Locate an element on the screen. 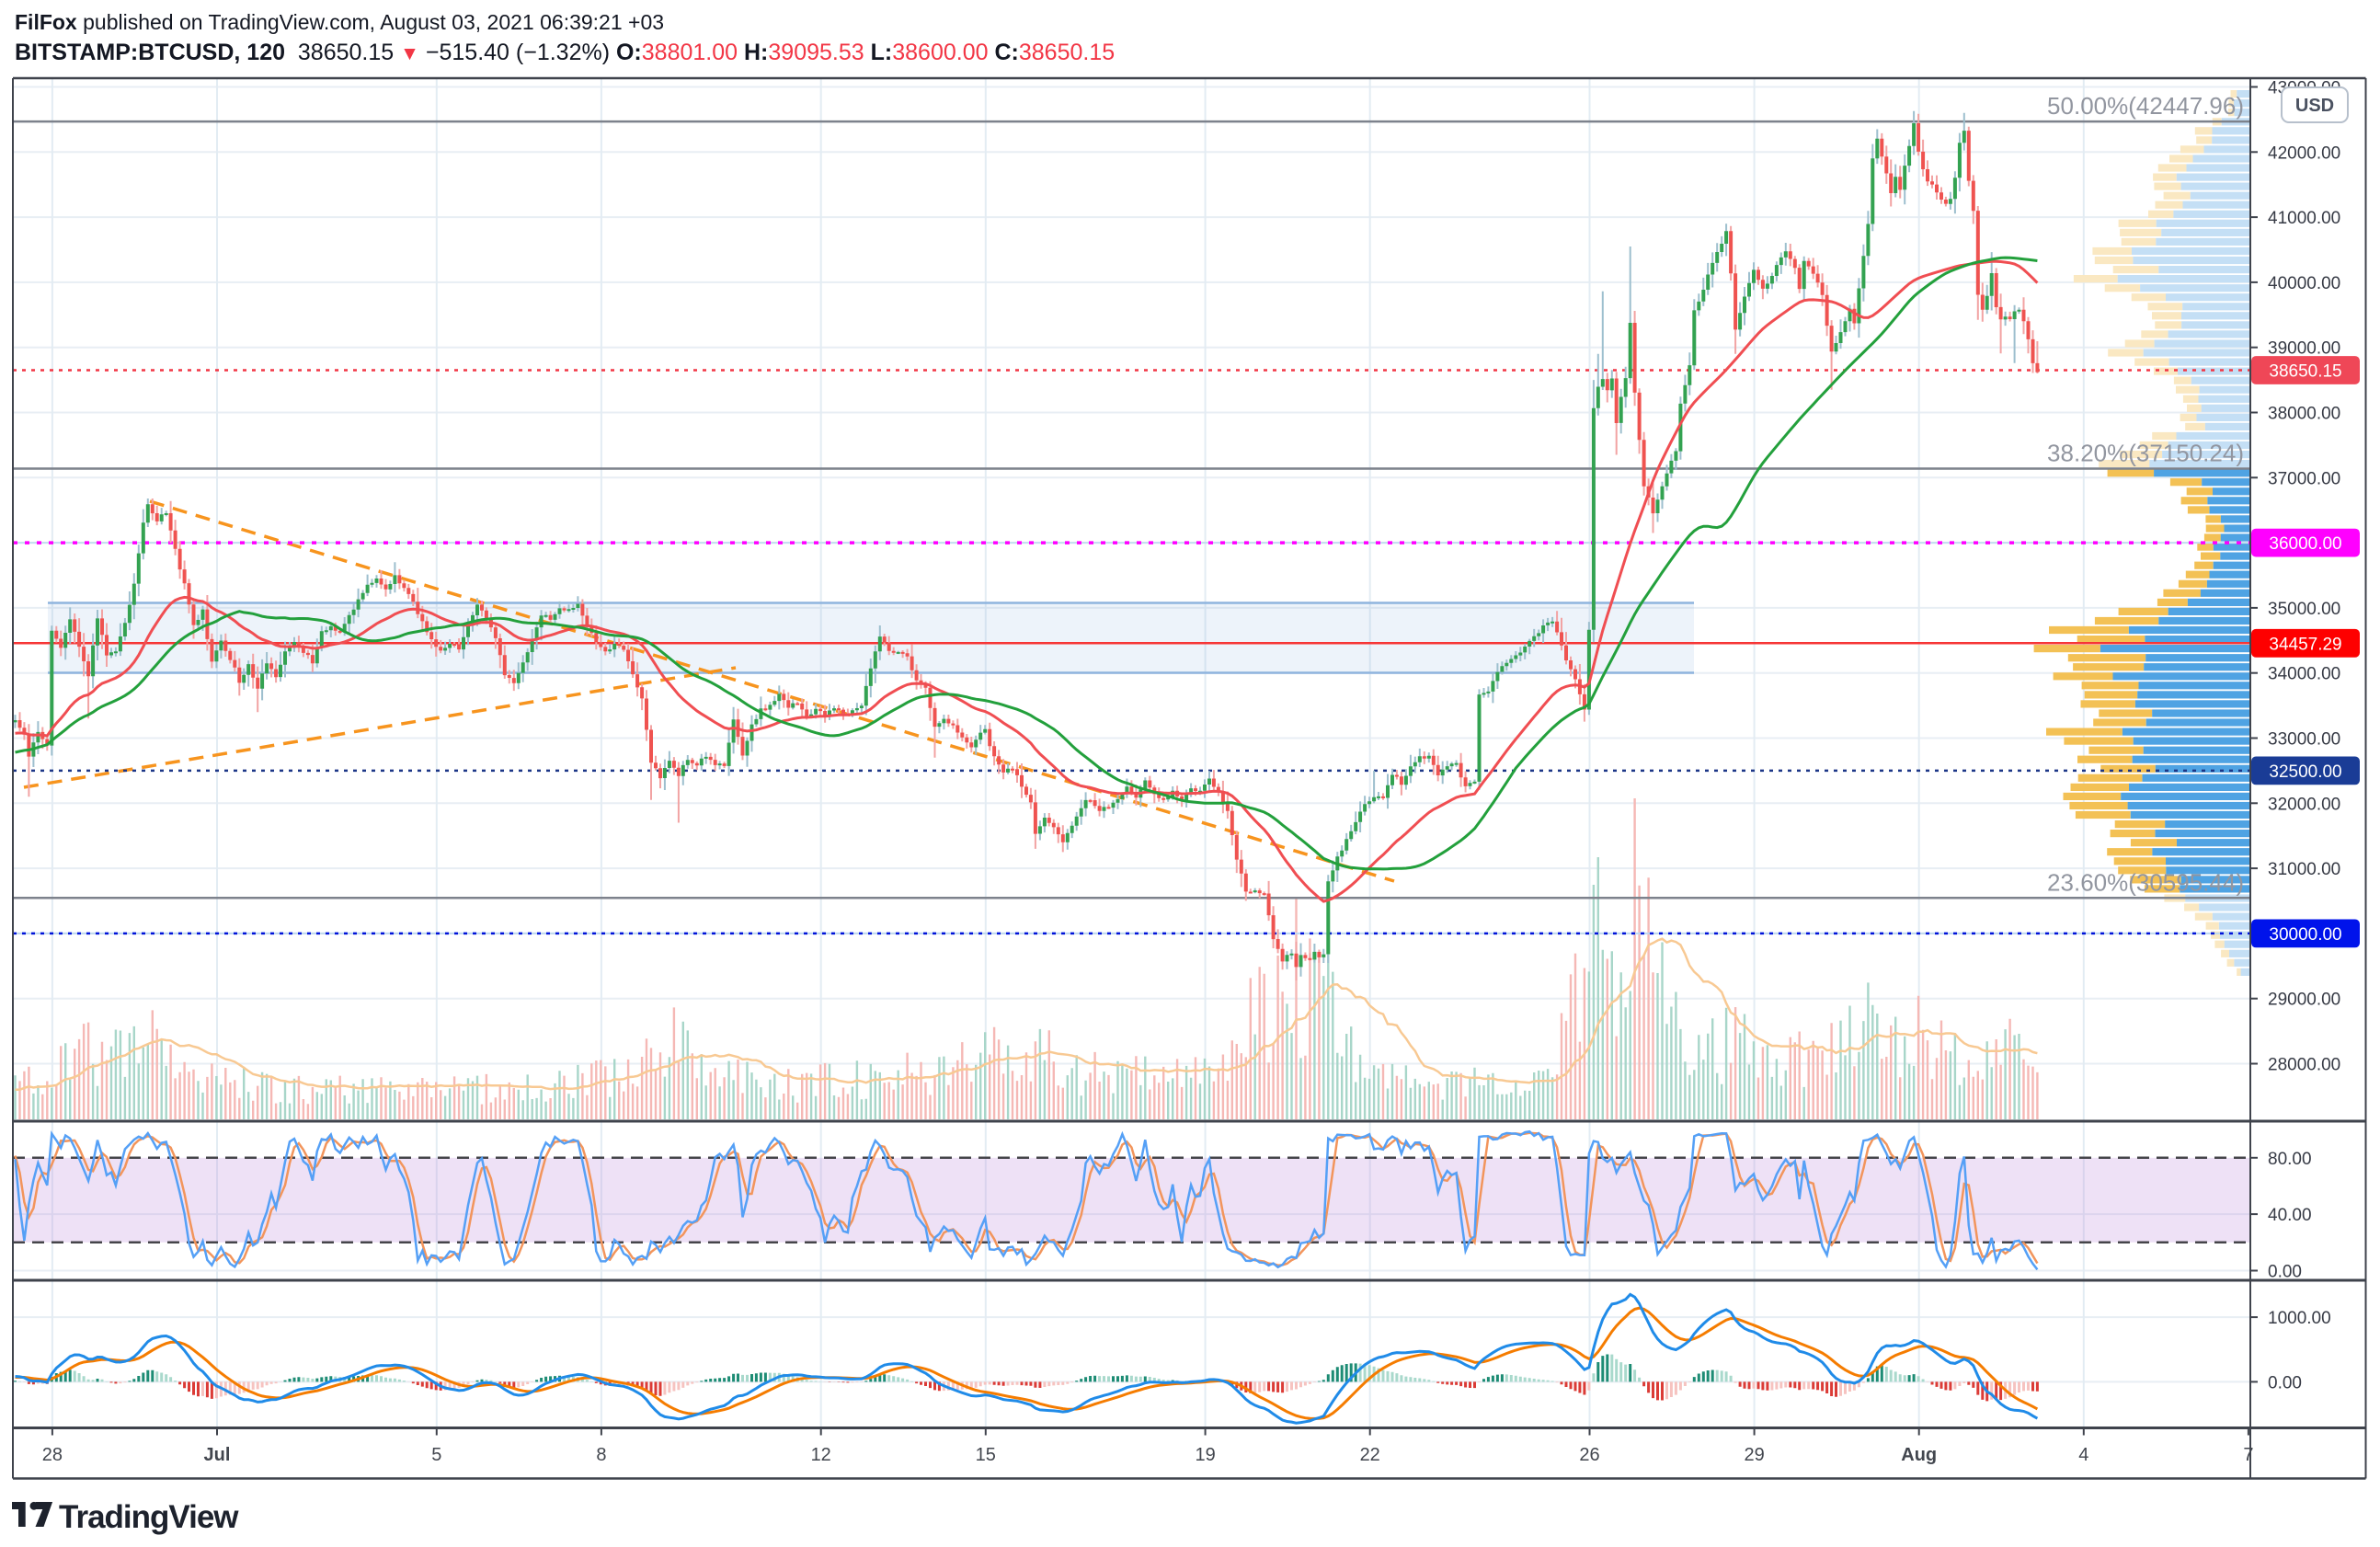 This screenshot has height=1547, width=2380. svg-text: 32500.00 is located at coordinates (2305, 772).